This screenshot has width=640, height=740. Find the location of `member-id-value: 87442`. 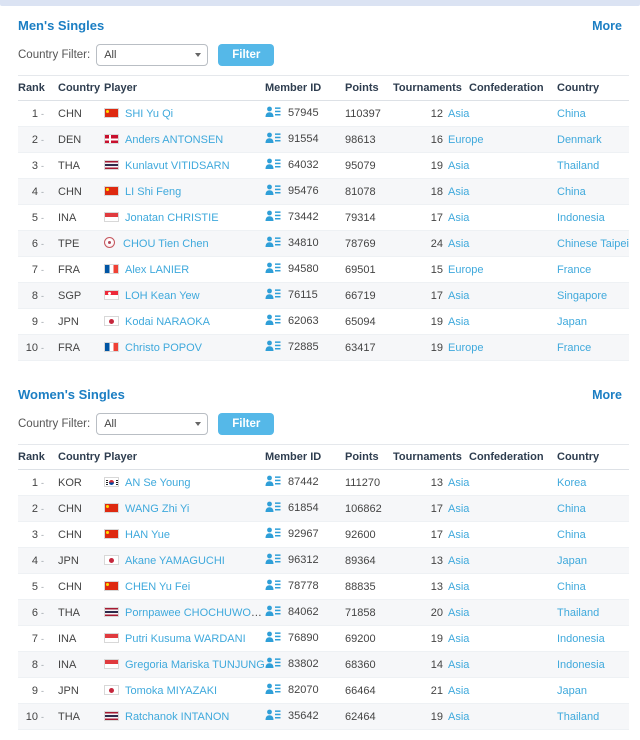

member-id-value: 87442 is located at coordinates (303, 482).